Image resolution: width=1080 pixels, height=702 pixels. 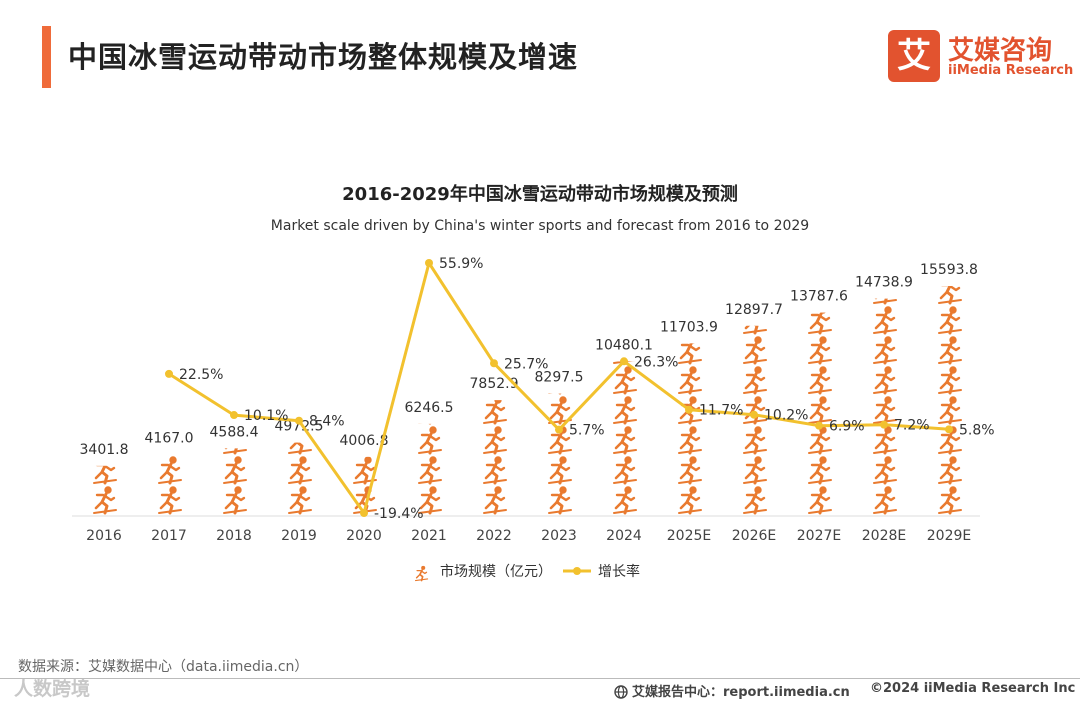 What do you see at coordinates (949, 536) in the screenshot?
I see `x-tick-2029E: 2029E` at bounding box center [949, 536].